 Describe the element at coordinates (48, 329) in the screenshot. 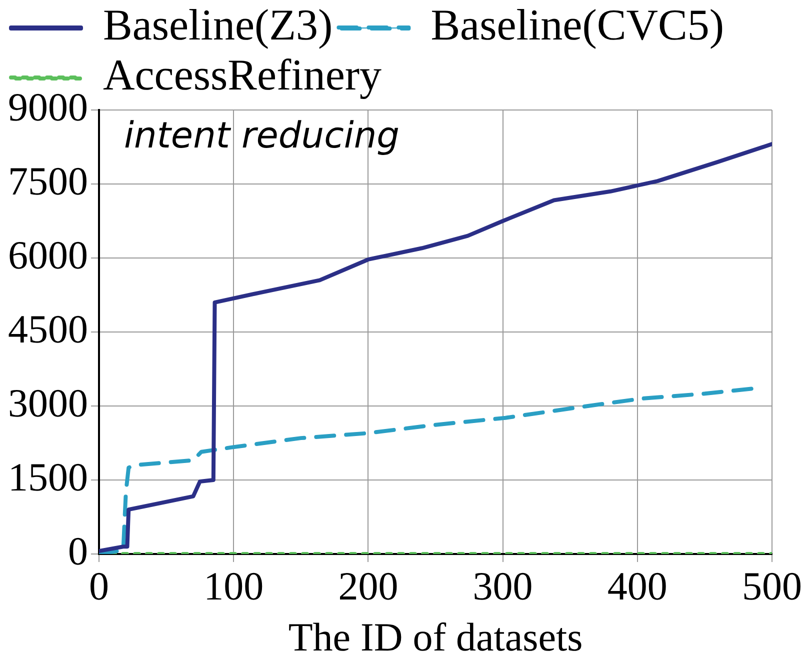

I see `y-tick-label: 4500` at that location.